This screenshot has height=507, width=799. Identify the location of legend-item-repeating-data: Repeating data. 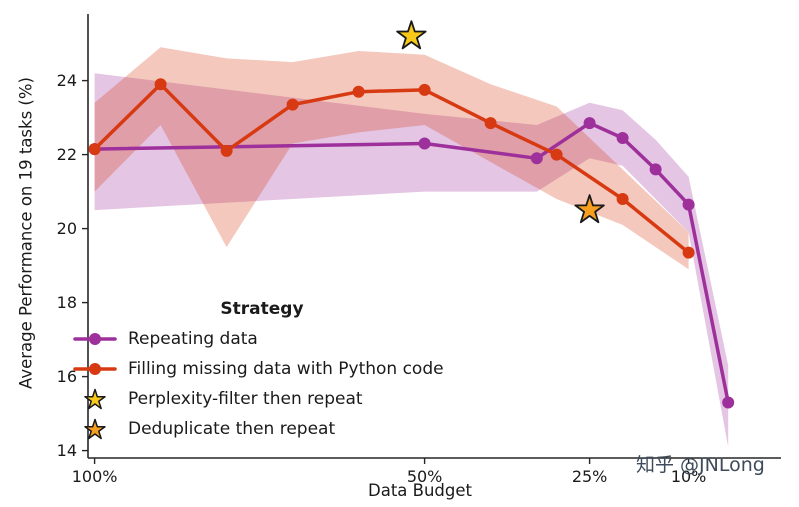
(262, 339).